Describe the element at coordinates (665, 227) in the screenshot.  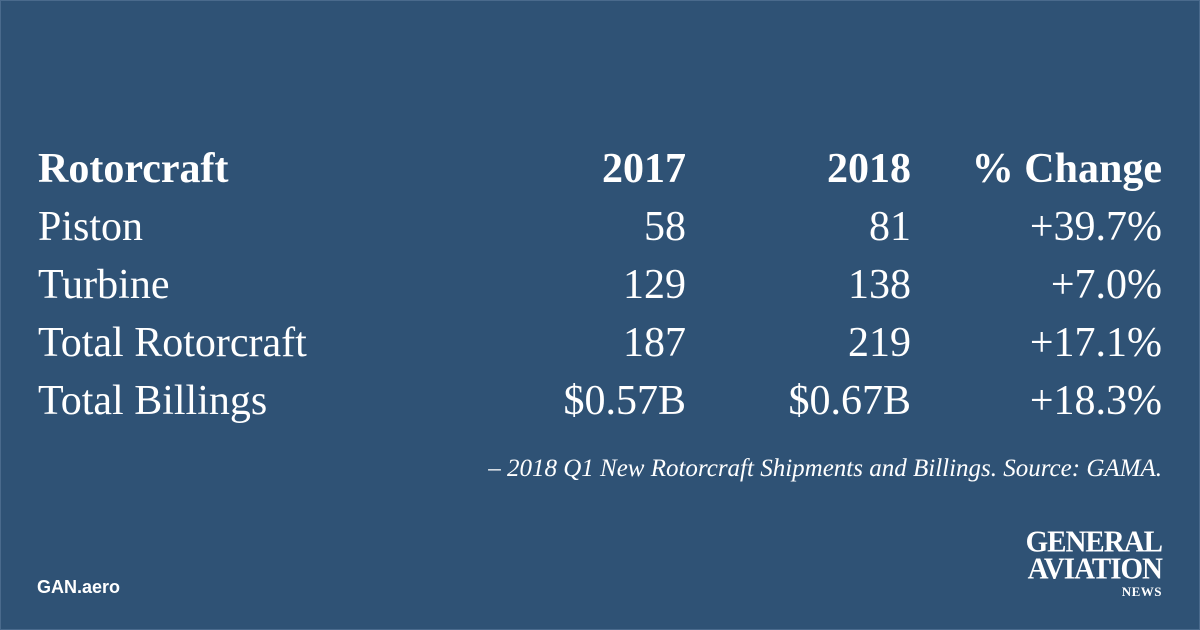
I see `cell-2017: 58` at that location.